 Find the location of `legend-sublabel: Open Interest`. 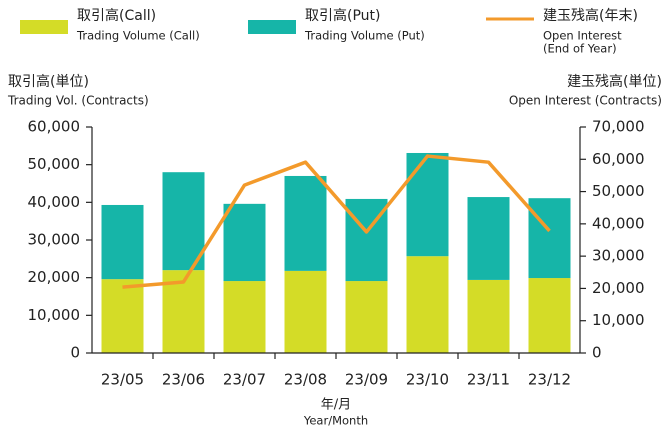

legend-sublabel: Open Interest is located at coordinates (582, 36).